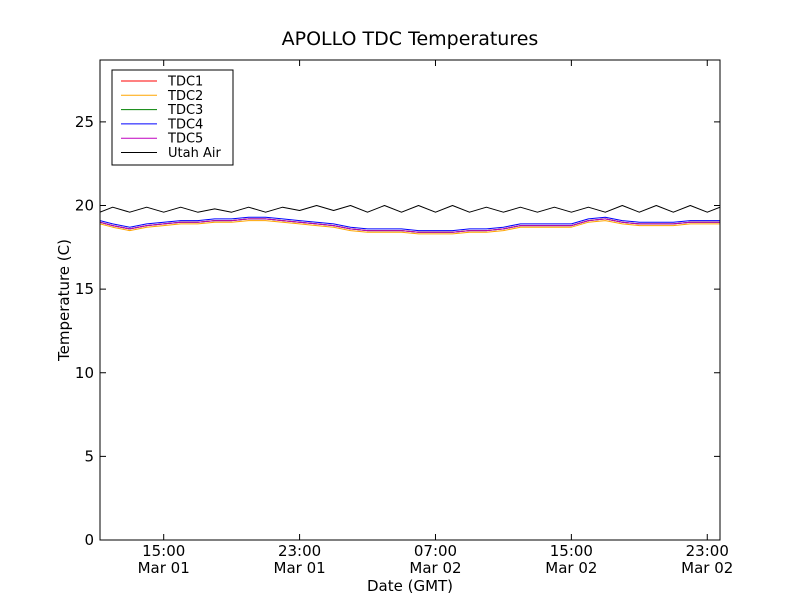  What do you see at coordinates (89, 540) in the screenshot?
I see `y-tick-label: 0` at bounding box center [89, 540].